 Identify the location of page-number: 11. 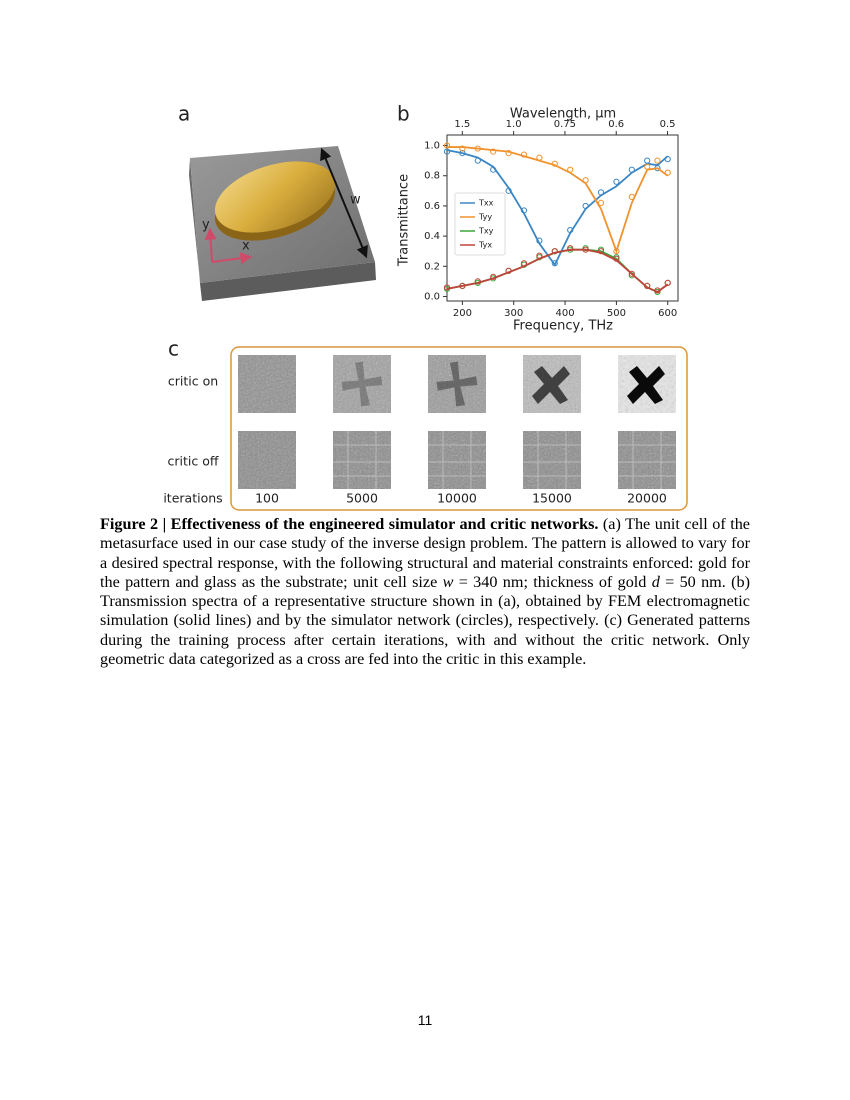
(425, 1020).